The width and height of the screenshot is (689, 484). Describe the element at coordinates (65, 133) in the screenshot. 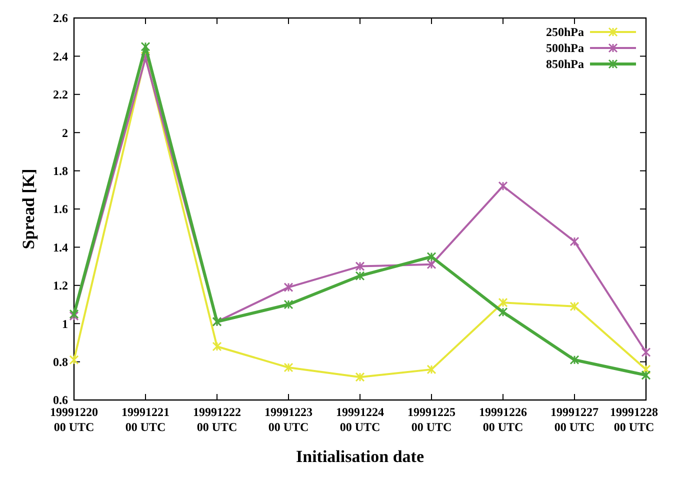

I see `y-tick-label: 2` at that location.